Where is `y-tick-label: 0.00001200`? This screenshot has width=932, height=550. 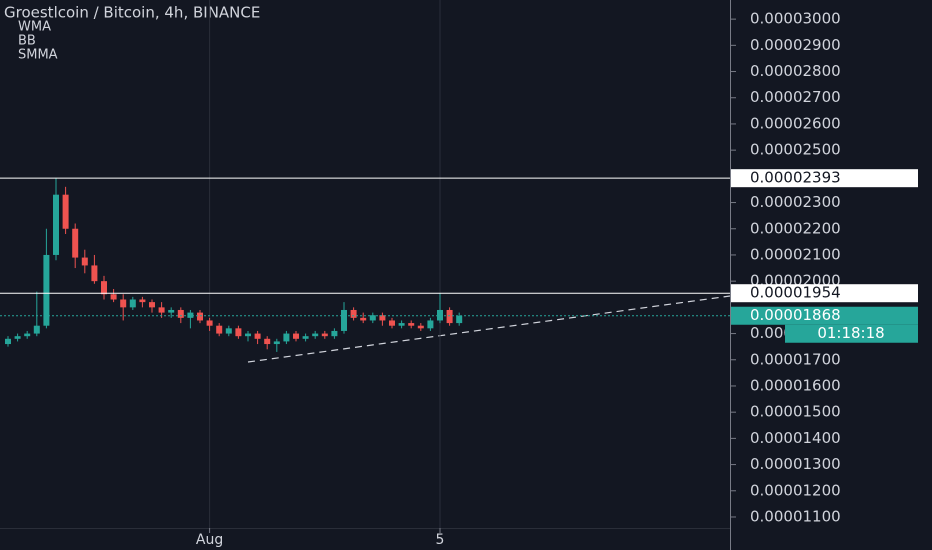 y-tick-label: 0.00001200 is located at coordinates (795, 490).